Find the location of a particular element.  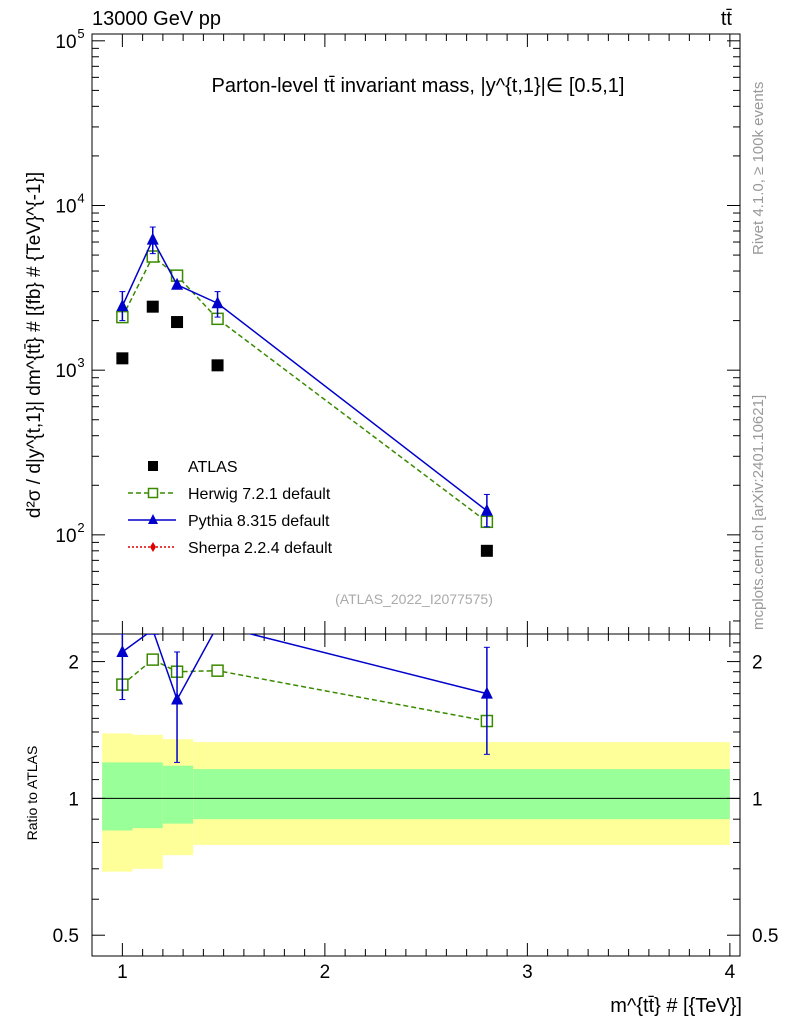

herwig-line is located at coordinates (304, 389).